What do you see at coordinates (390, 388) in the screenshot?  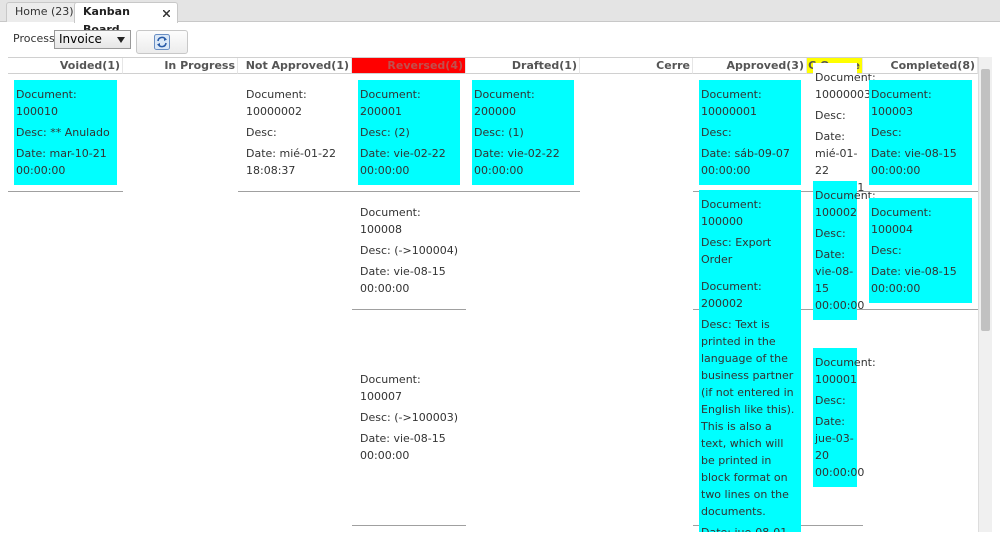 I see `card-document: Document: 100007` at bounding box center [390, 388].